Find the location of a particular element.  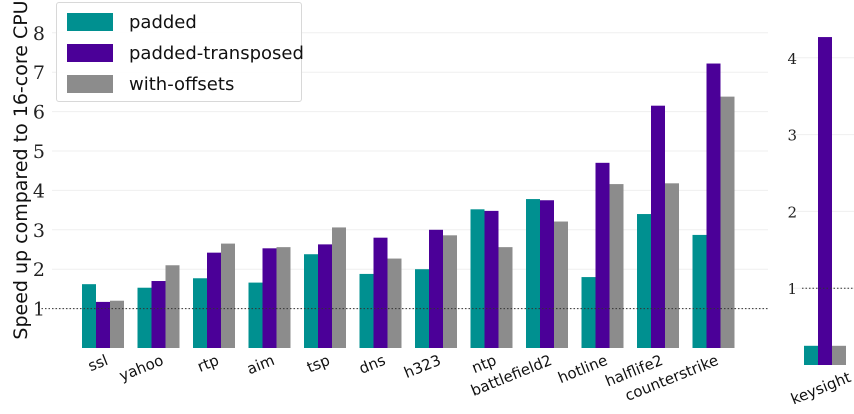

category-label: keysight is located at coordinates (820, 388).